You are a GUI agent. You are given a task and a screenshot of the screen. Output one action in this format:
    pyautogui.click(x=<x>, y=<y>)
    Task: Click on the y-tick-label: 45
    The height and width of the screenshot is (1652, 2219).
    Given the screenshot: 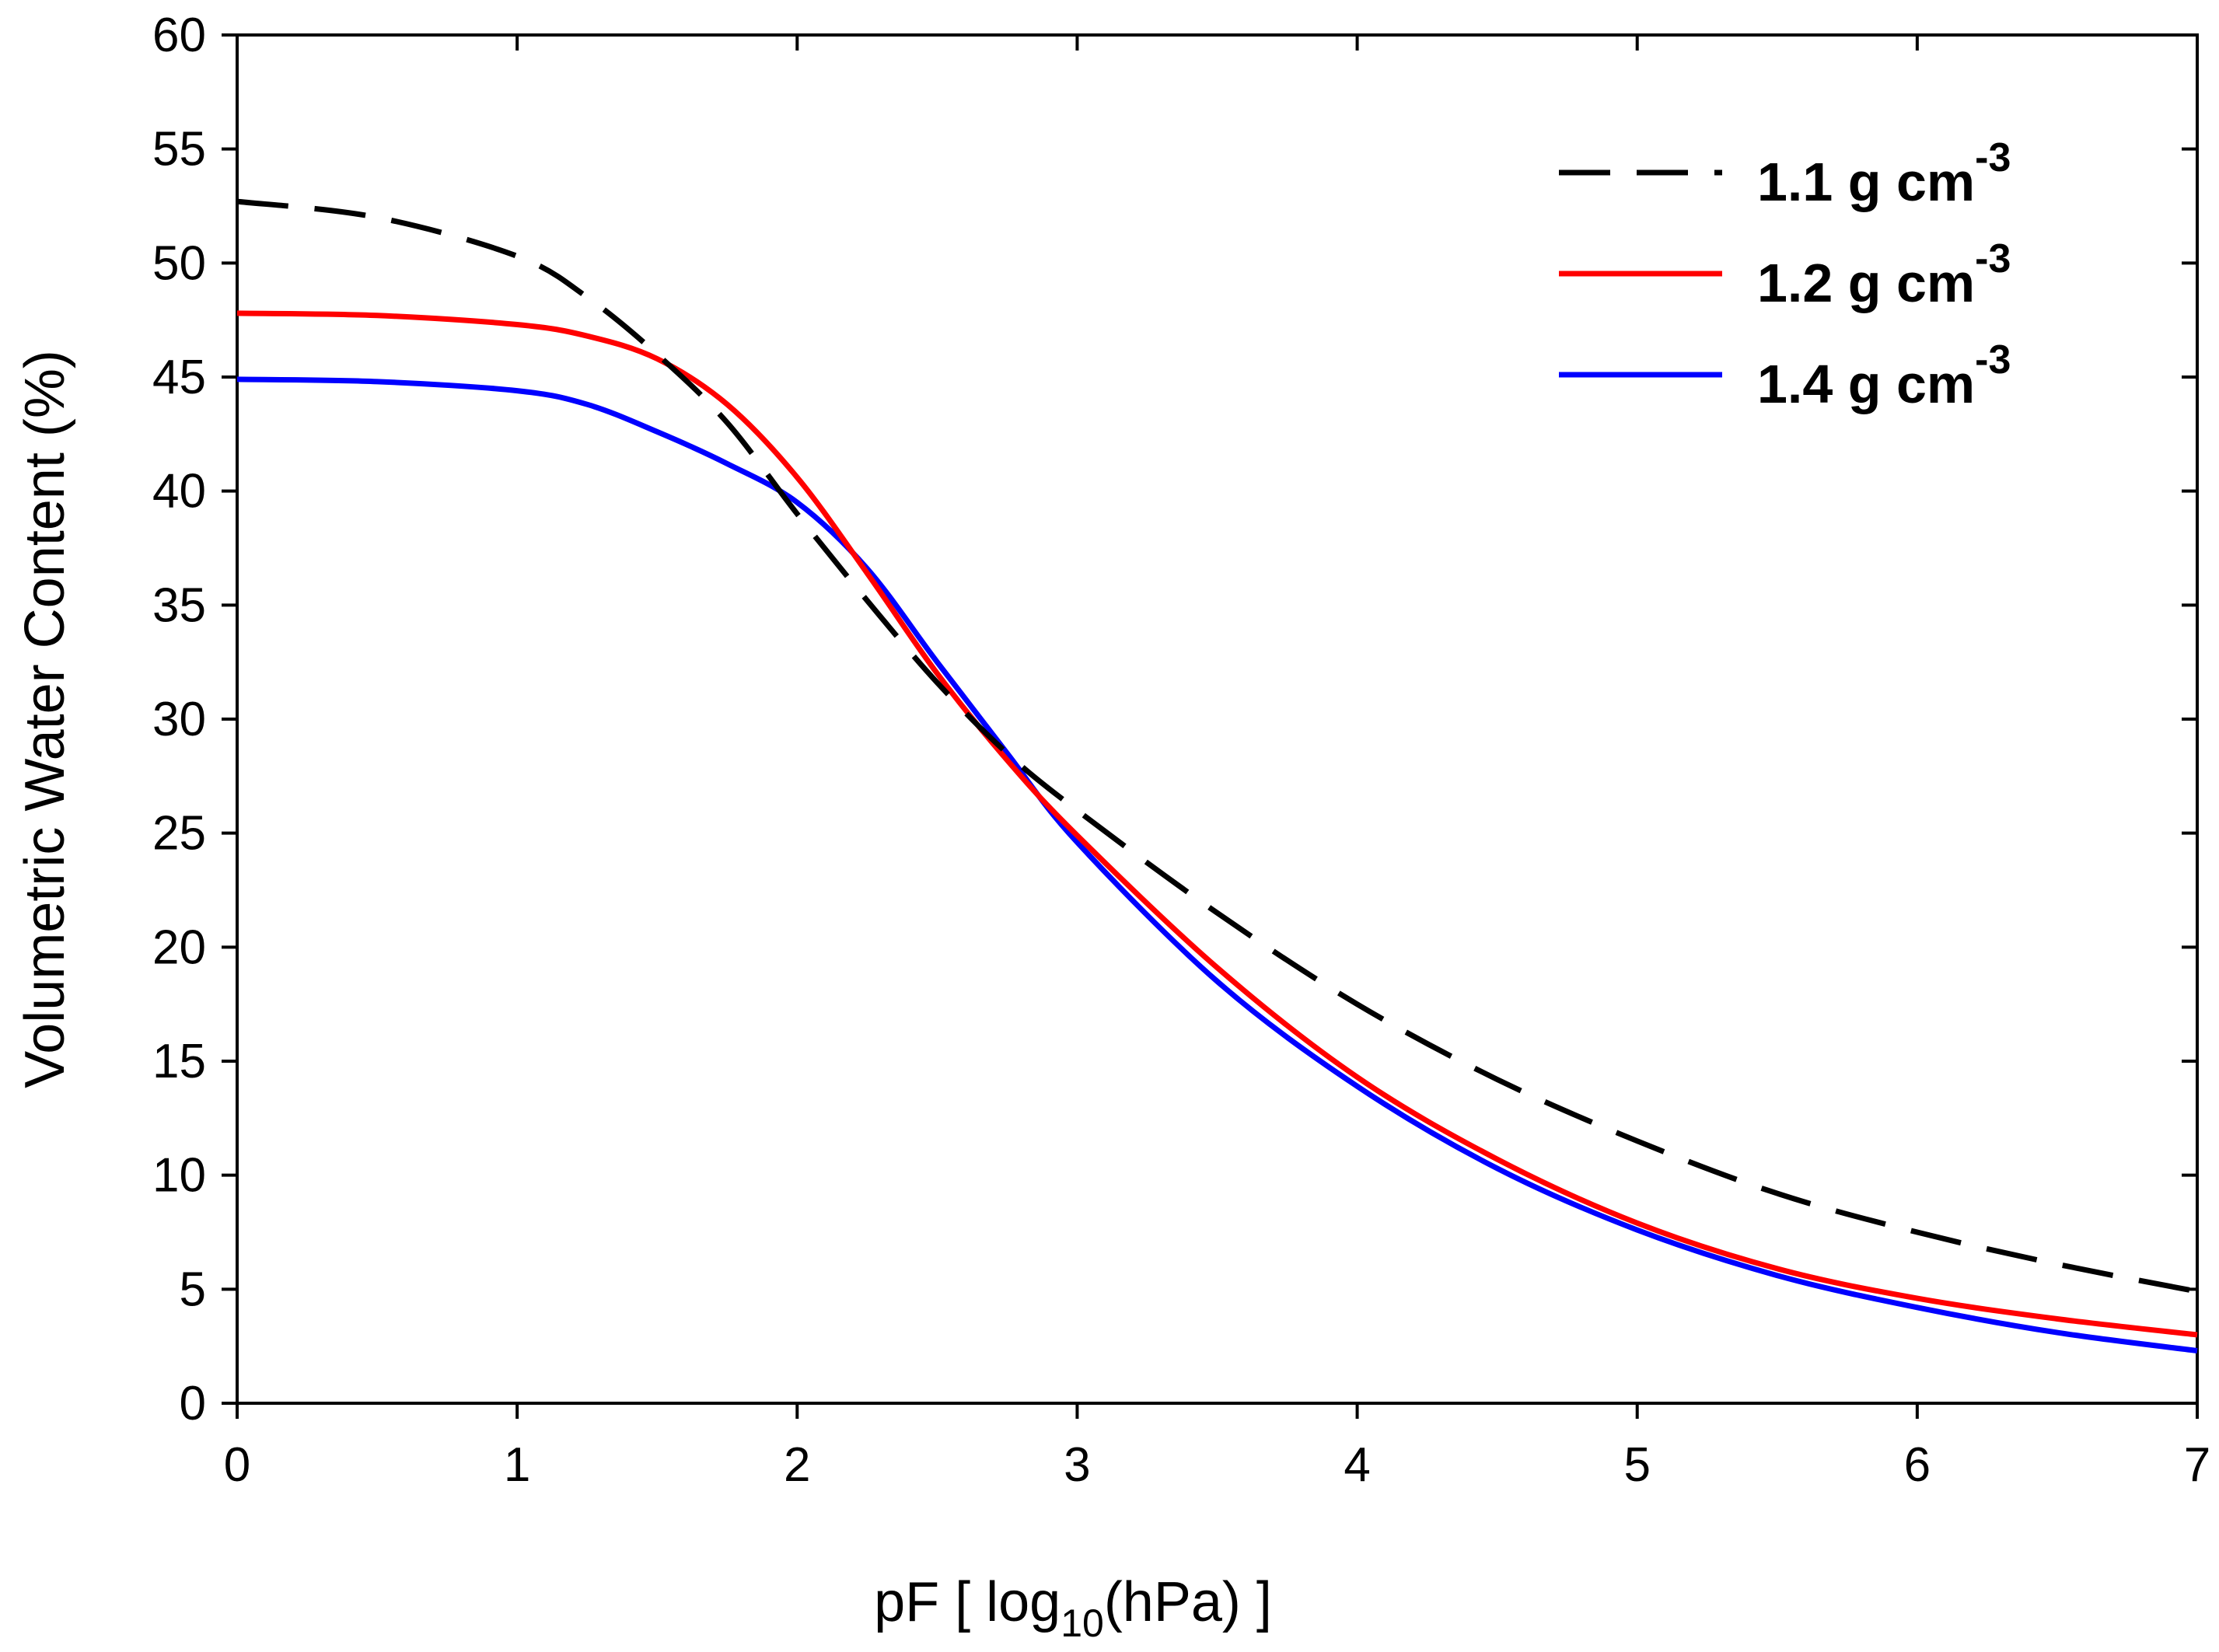 What is the action you would take?
    pyautogui.click(x=179, y=377)
    